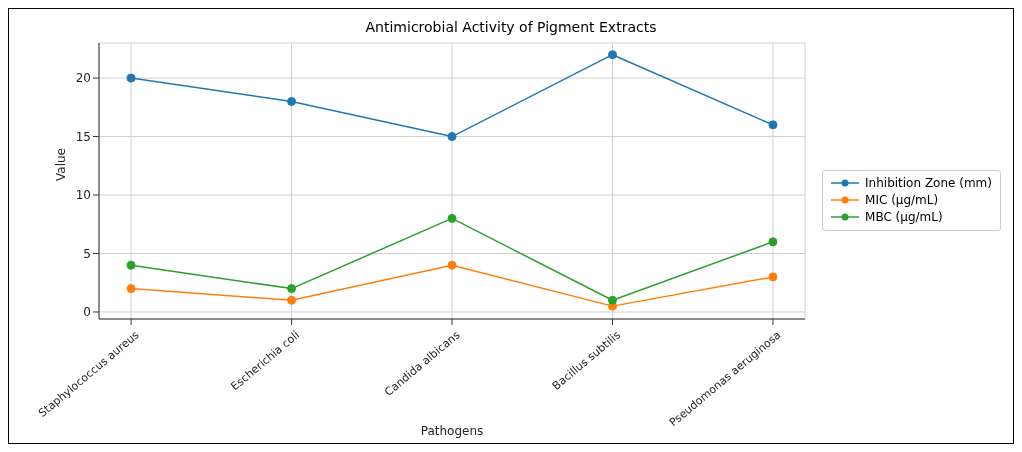 Image resolution: width=1022 pixels, height=452 pixels. What do you see at coordinates (452, 431) in the screenshot?
I see `x-axis-title: Pathogens` at bounding box center [452, 431].